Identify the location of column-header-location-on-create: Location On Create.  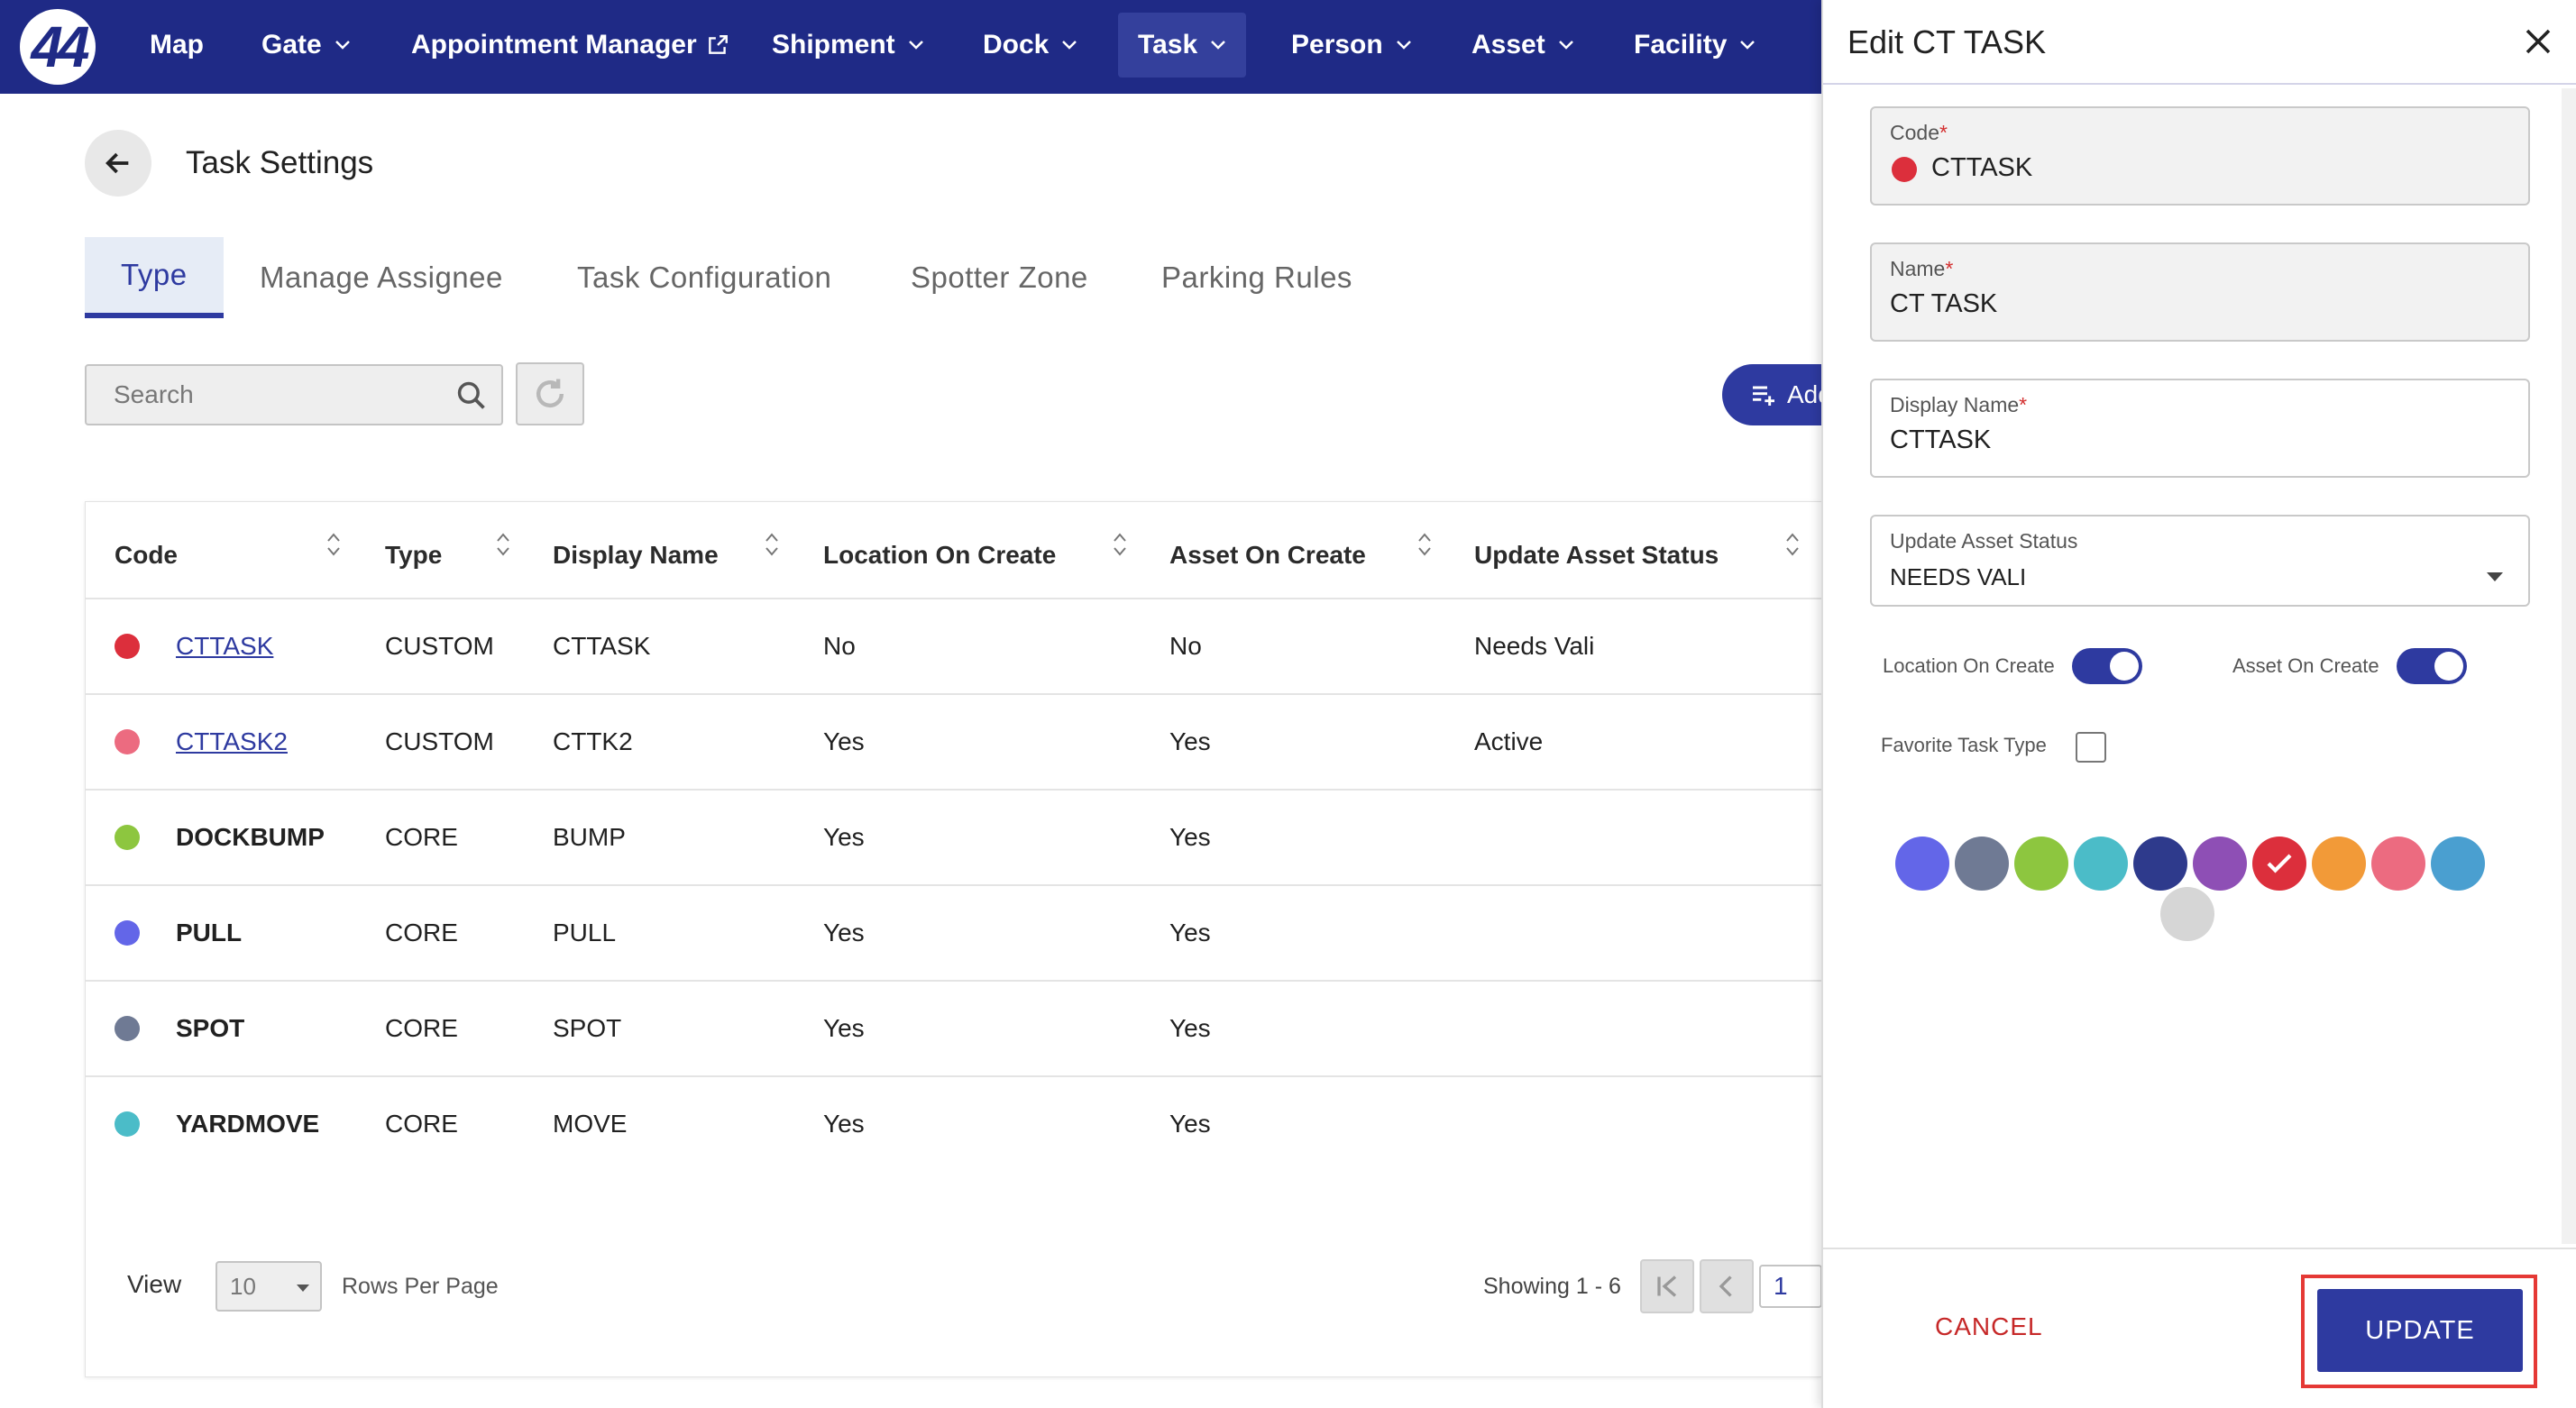
(939, 555).